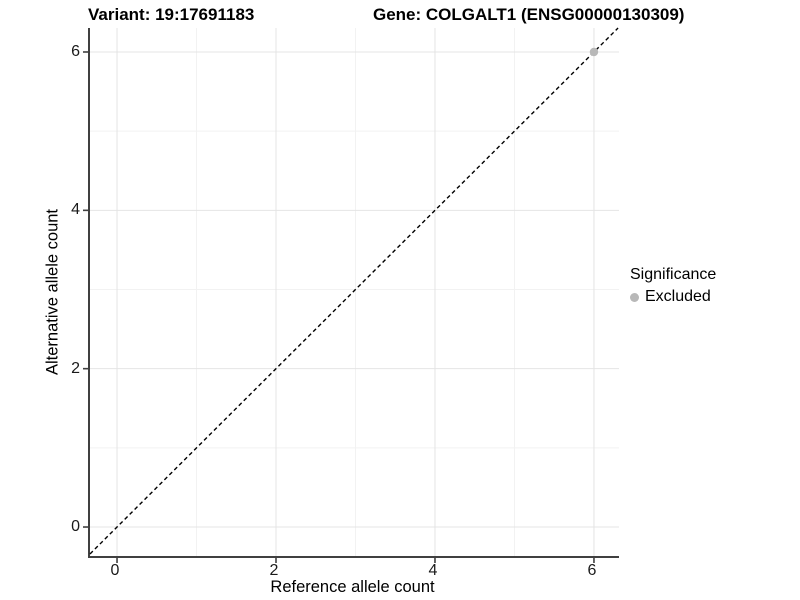 Image resolution: width=800 pixels, height=600 pixels. I want to click on legend-point-swatch-icon, so click(634, 297).